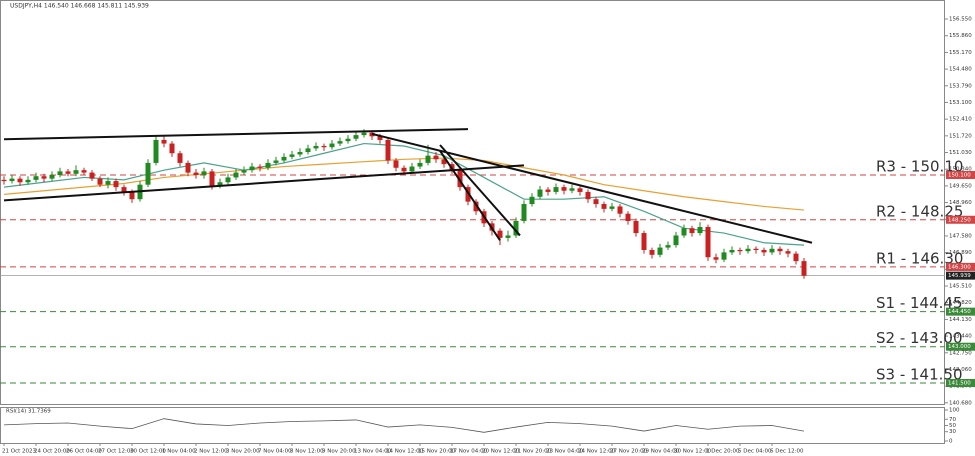  Describe the element at coordinates (597, 452) in the screenshot. I see `x-tick-label: 24 Nov 12:00` at that location.